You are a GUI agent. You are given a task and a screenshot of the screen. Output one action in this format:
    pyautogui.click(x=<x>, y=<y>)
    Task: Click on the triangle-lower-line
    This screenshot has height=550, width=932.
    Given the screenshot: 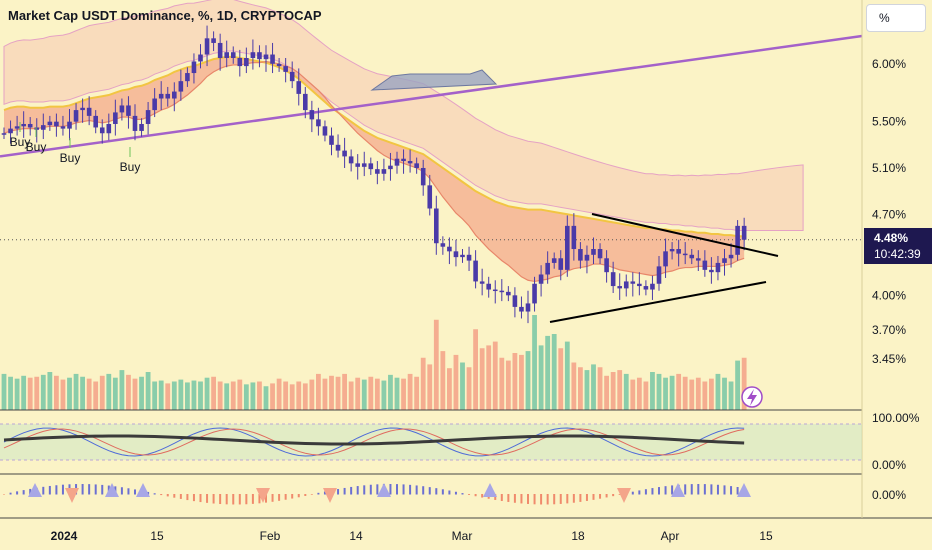 What is the action you would take?
    pyautogui.click(x=658, y=302)
    